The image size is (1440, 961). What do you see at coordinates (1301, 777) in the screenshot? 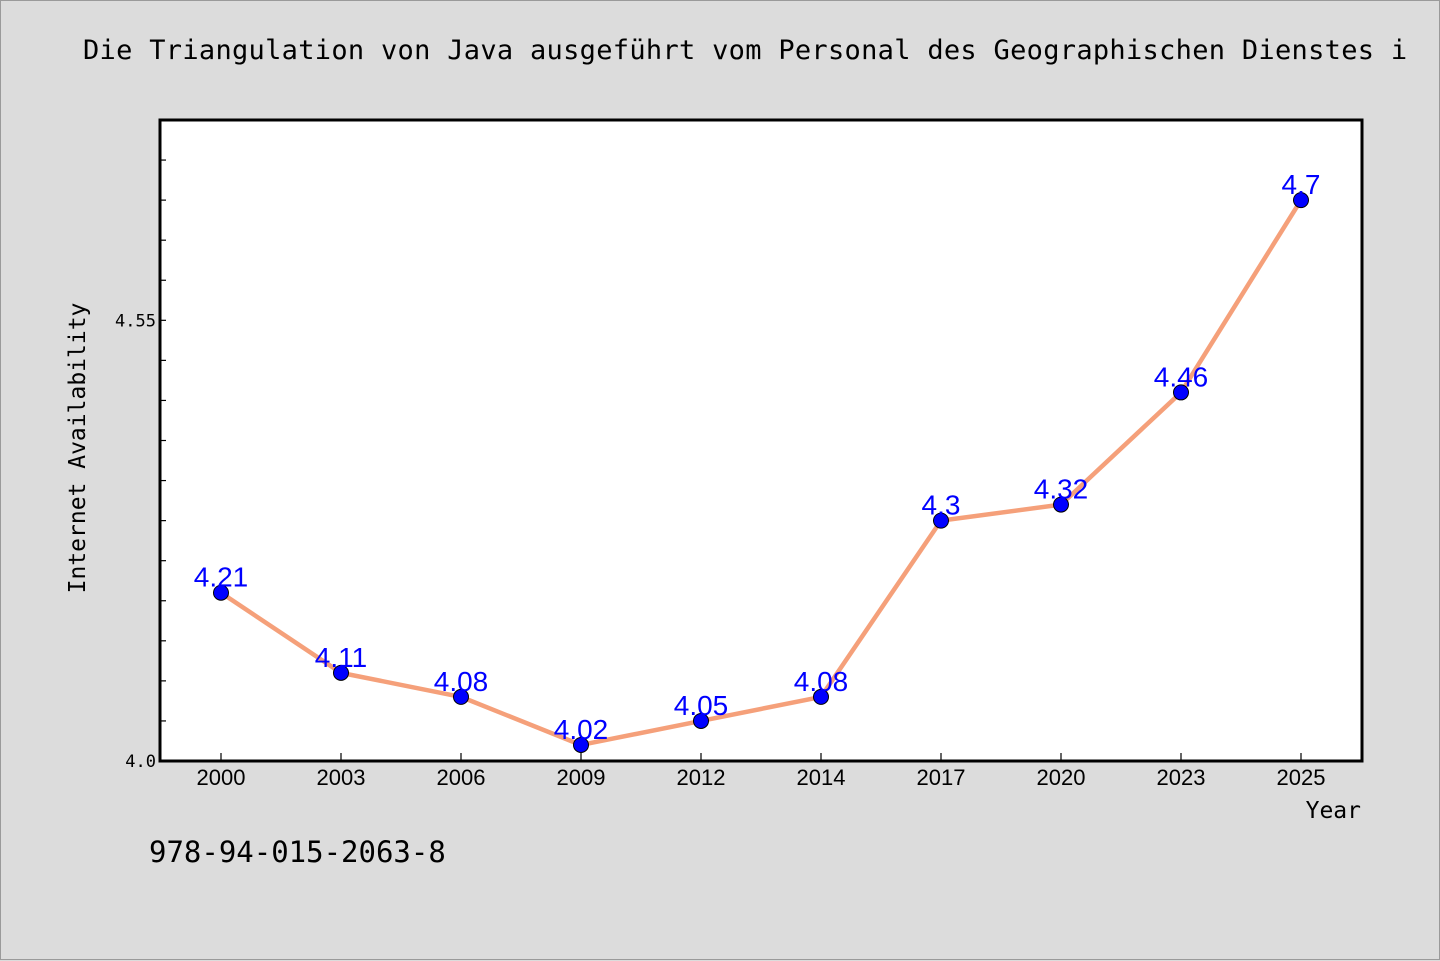
I see `x-tick-label: 2025` at bounding box center [1301, 777].